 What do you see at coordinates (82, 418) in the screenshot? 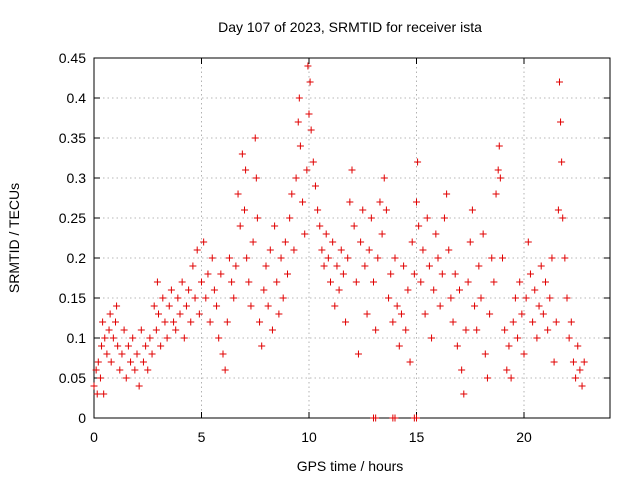
I see `y-tick-label: 0` at bounding box center [82, 418].